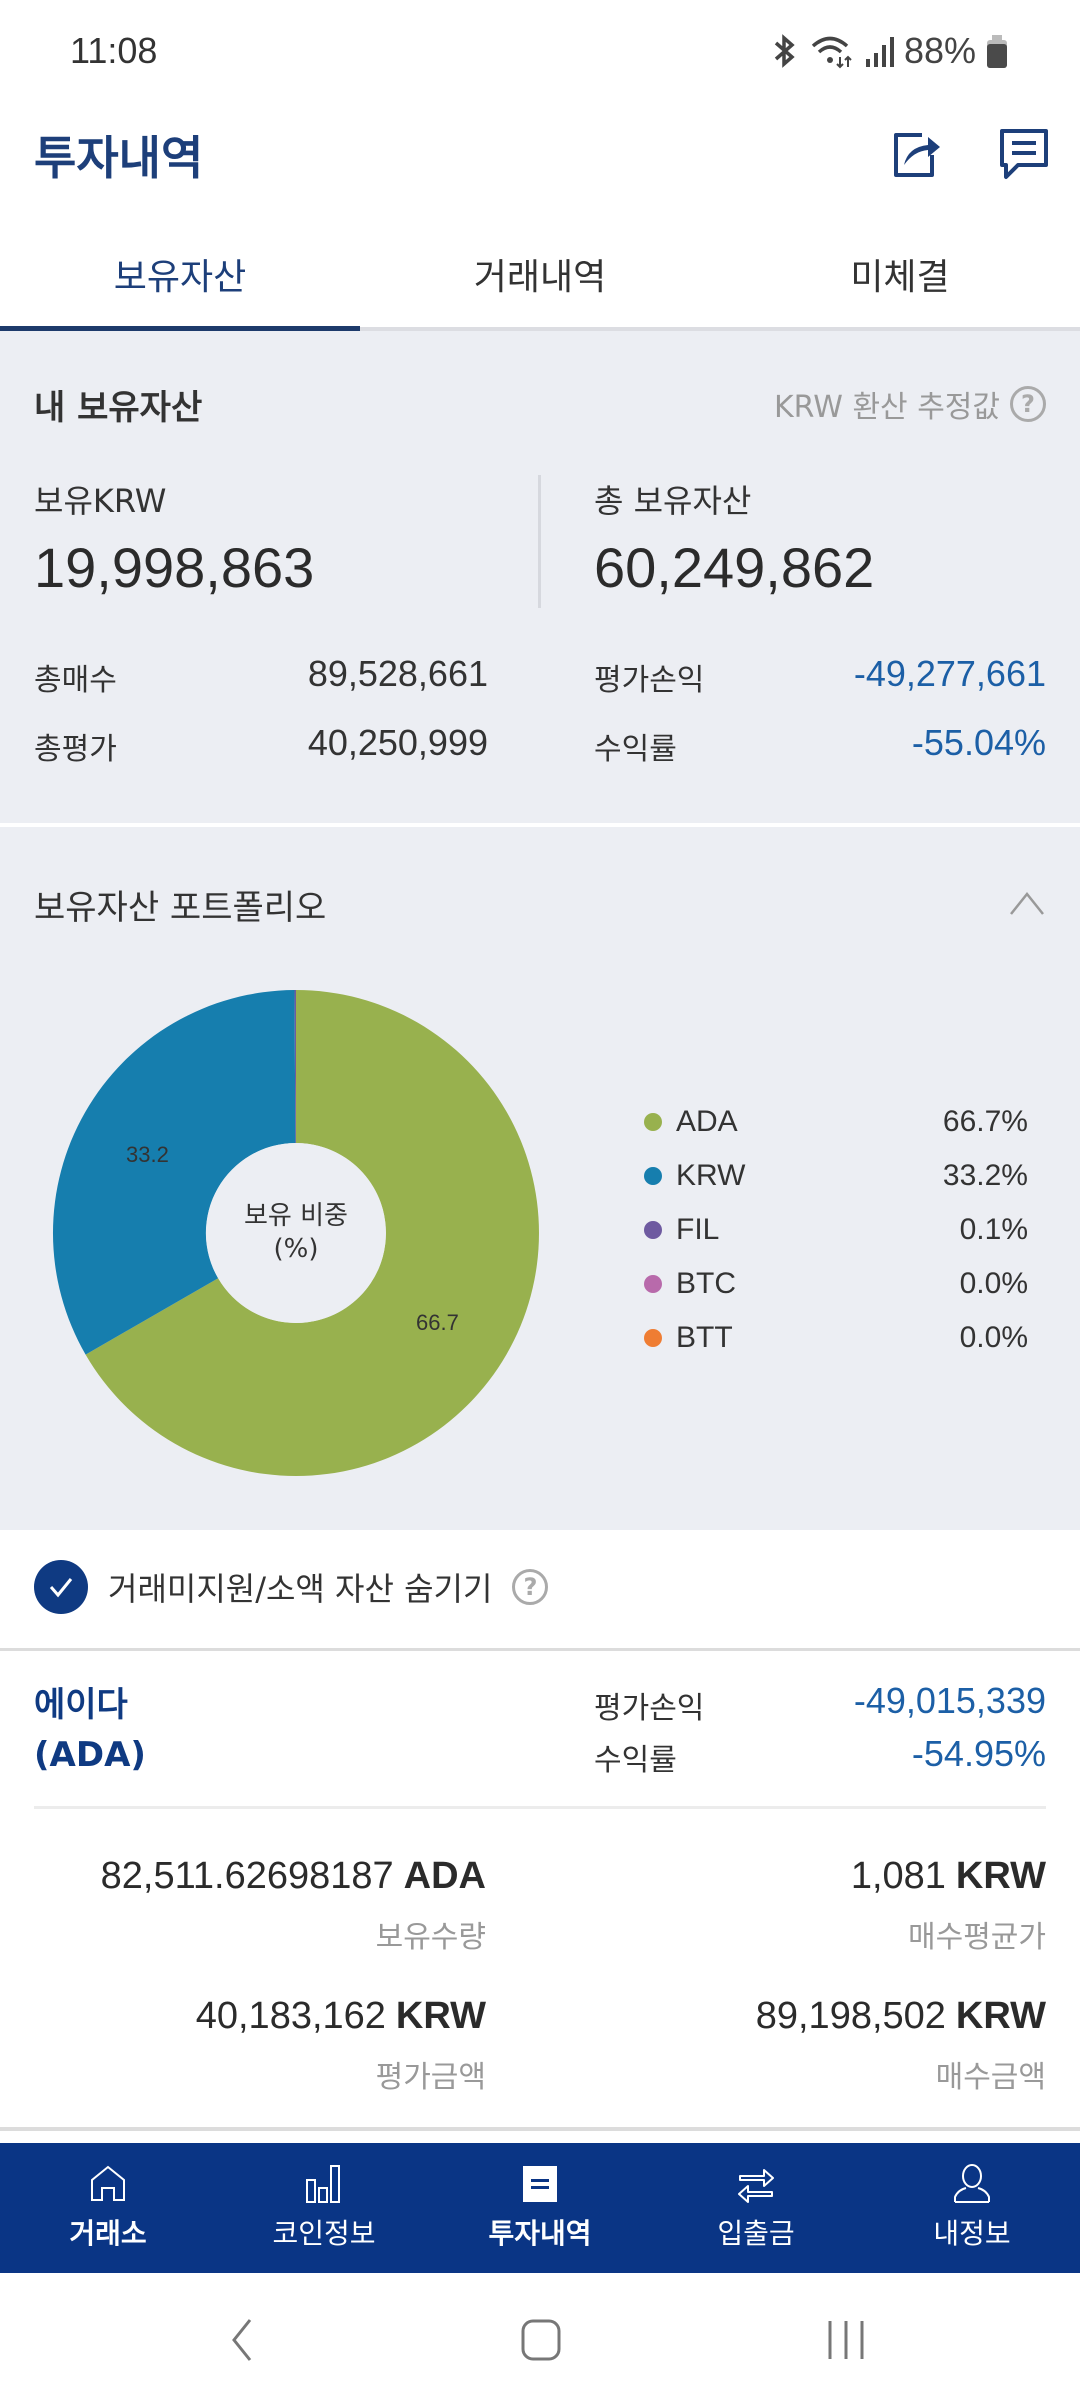  Describe the element at coordinates (540, 2184) in the screenshot. I see `document-icon` at that location.